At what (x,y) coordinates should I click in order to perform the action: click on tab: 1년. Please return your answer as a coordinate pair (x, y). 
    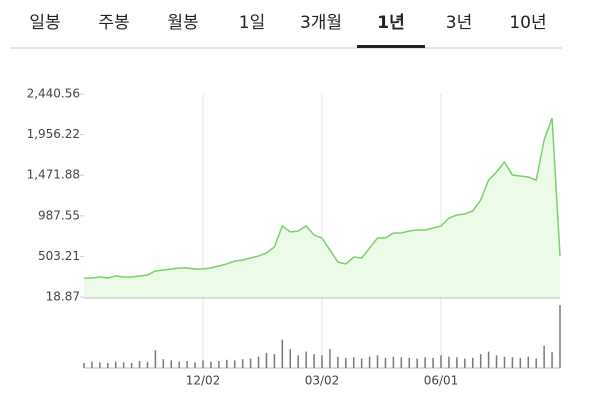
    Looking at the image, I should click on (390, 23).